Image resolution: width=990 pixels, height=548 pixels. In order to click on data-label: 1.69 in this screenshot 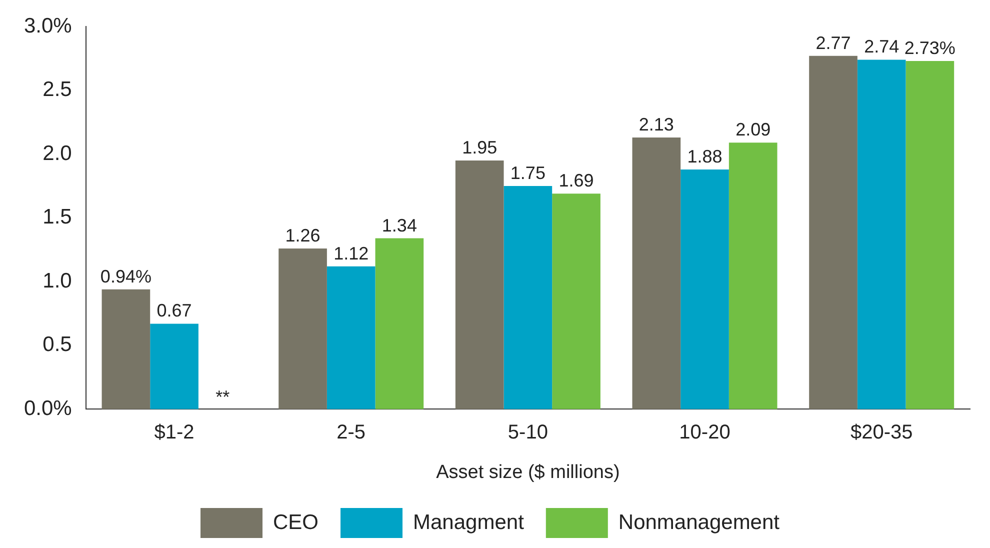, I will do `click(576, 180)`.